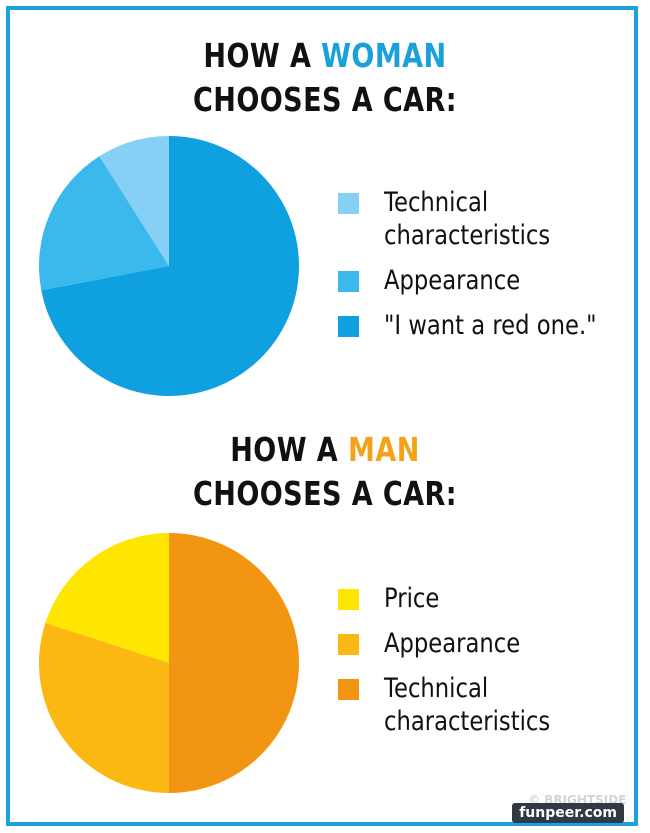  What do you see at coordinates (325, 472) in the screenshot?
I see `man-chart-title: HOW A MAN CHOOSES A CAR:` at bounding box center [325, 472].